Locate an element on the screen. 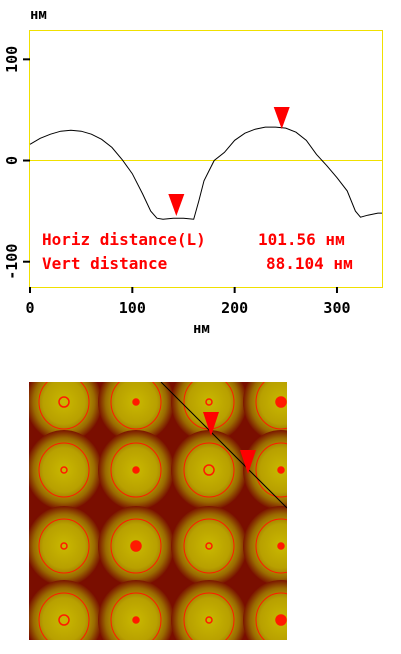  x-tick-label: 300 is located at coordinates (336, 308).